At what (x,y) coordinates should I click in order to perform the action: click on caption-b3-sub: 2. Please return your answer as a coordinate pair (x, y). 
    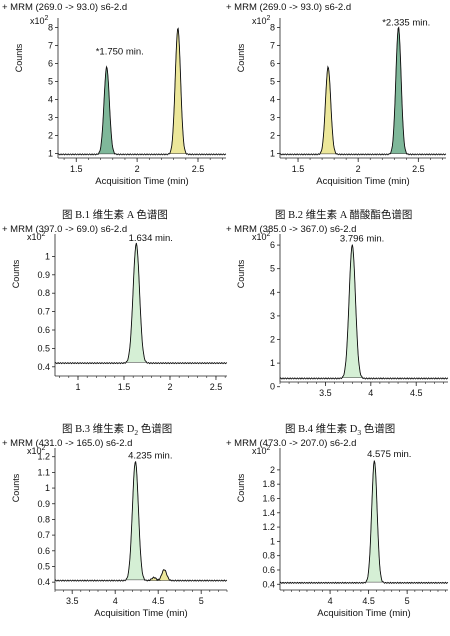
    Looking at the image, I should click on (136, 432).